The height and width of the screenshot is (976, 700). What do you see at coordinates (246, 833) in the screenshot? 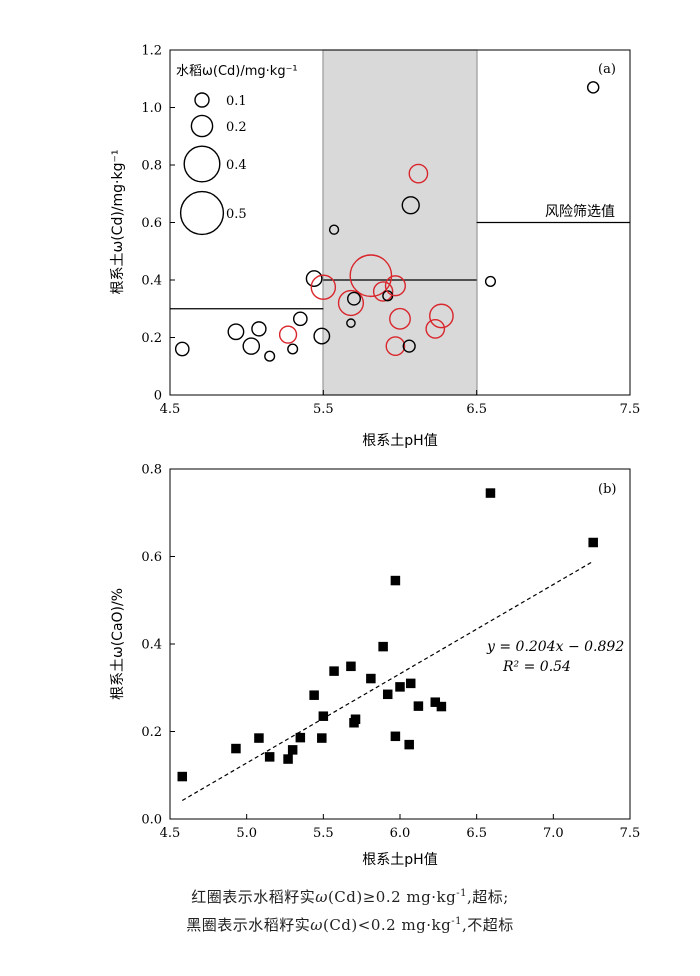
I see `x-tick-label: 5.0` at bounding box center [246, 833].